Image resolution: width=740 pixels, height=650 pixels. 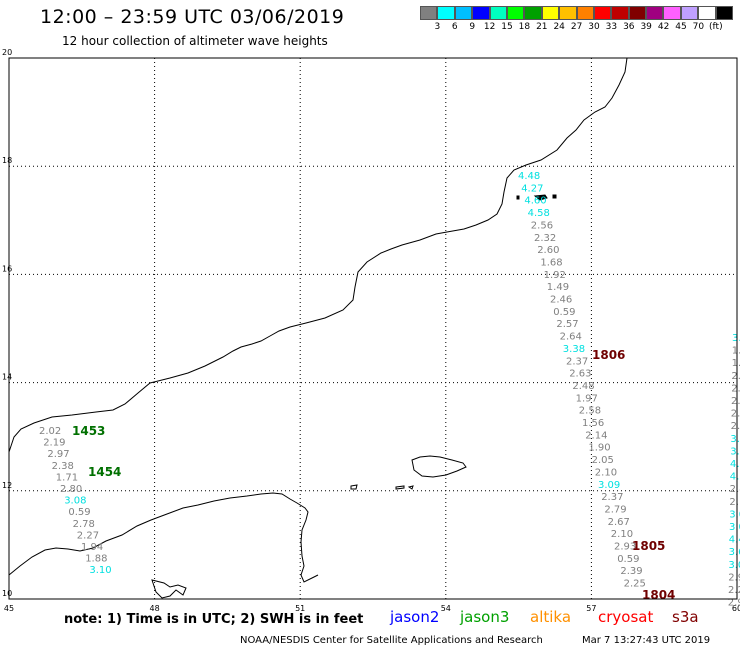 What do you see at coordinates (400, 487) in the screenshot?
I see `abd-al-kuri` at bounding box center [400, 487].